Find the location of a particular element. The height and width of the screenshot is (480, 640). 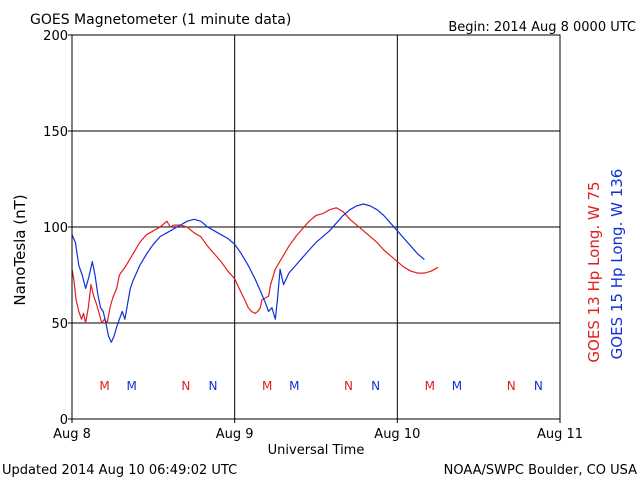

x-axis-label: Universal Time is located at coordinates (316, 450).